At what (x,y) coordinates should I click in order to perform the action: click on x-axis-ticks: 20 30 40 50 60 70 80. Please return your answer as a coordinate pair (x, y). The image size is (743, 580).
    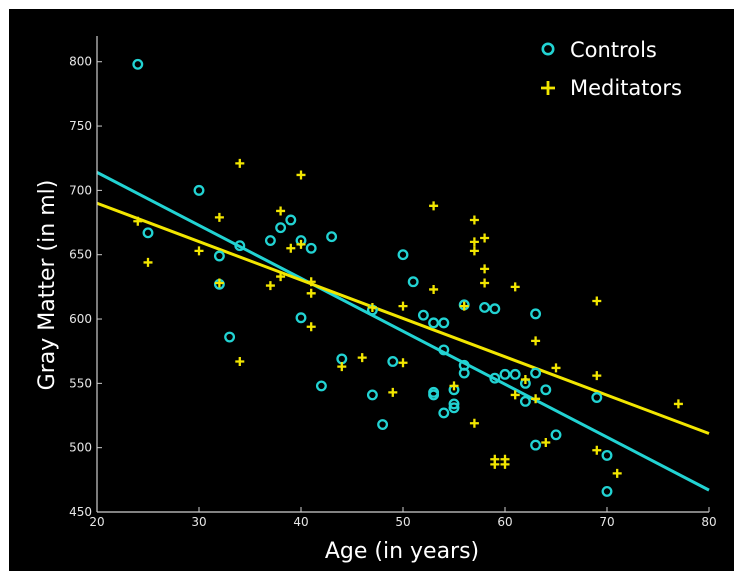
    Looking at the image, I should click on (403, 518).